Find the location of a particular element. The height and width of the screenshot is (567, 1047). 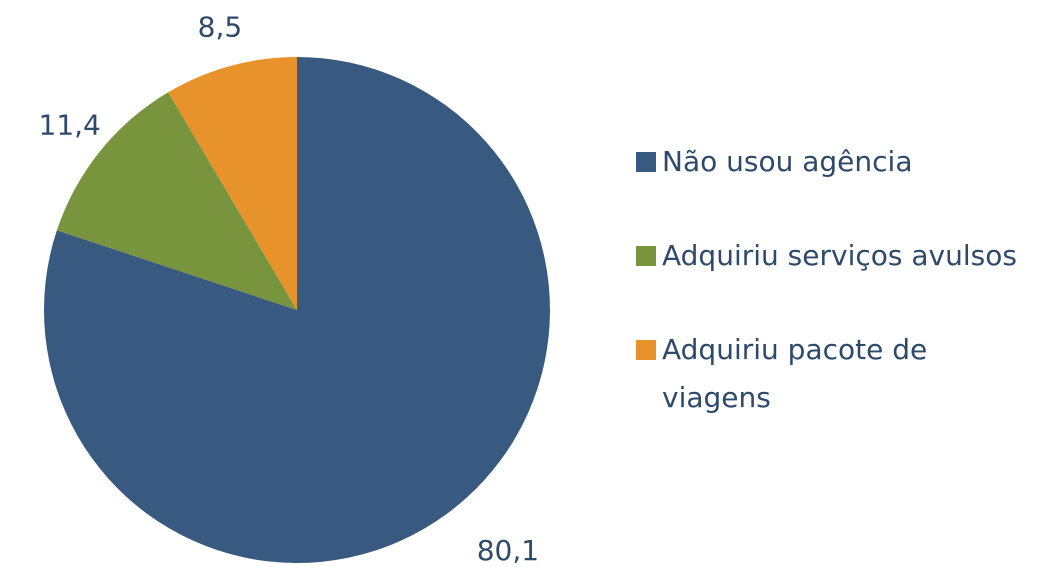

legend-item: Adquiriu pacote de viagens is located at coordinates (801, 374).